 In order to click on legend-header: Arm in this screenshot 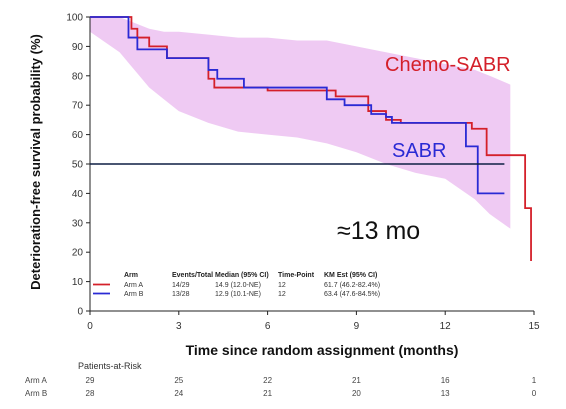, I will do `click(131, 275)`.